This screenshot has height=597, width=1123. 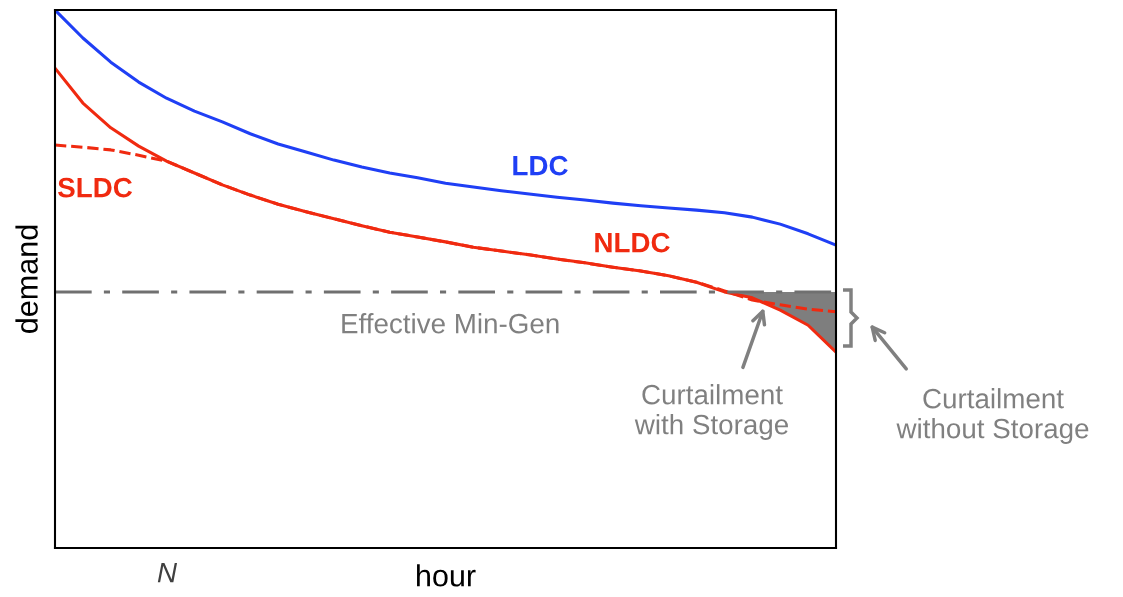 I want to click on annotation: Curtailment with Storage, so click(x=711, y=412).